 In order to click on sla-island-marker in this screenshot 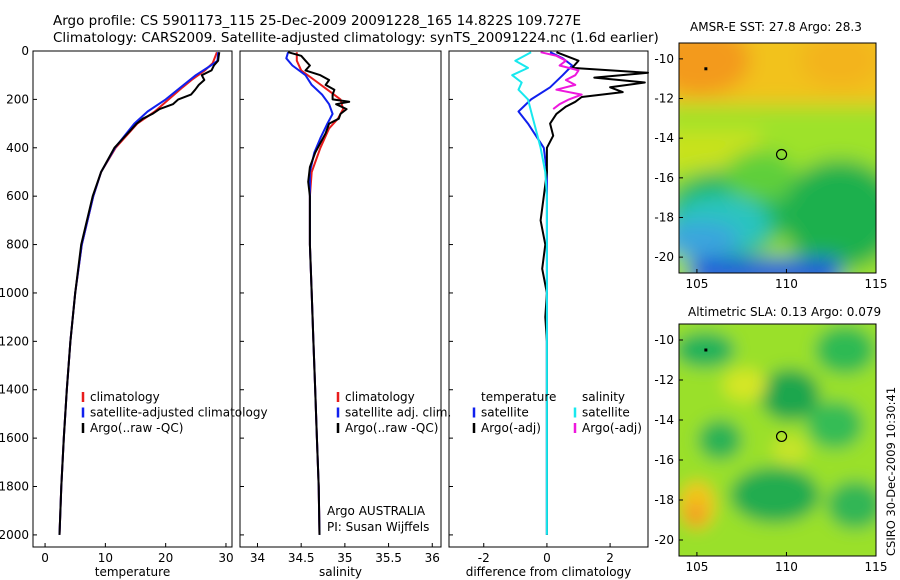, I will do `click(706, 350)`.